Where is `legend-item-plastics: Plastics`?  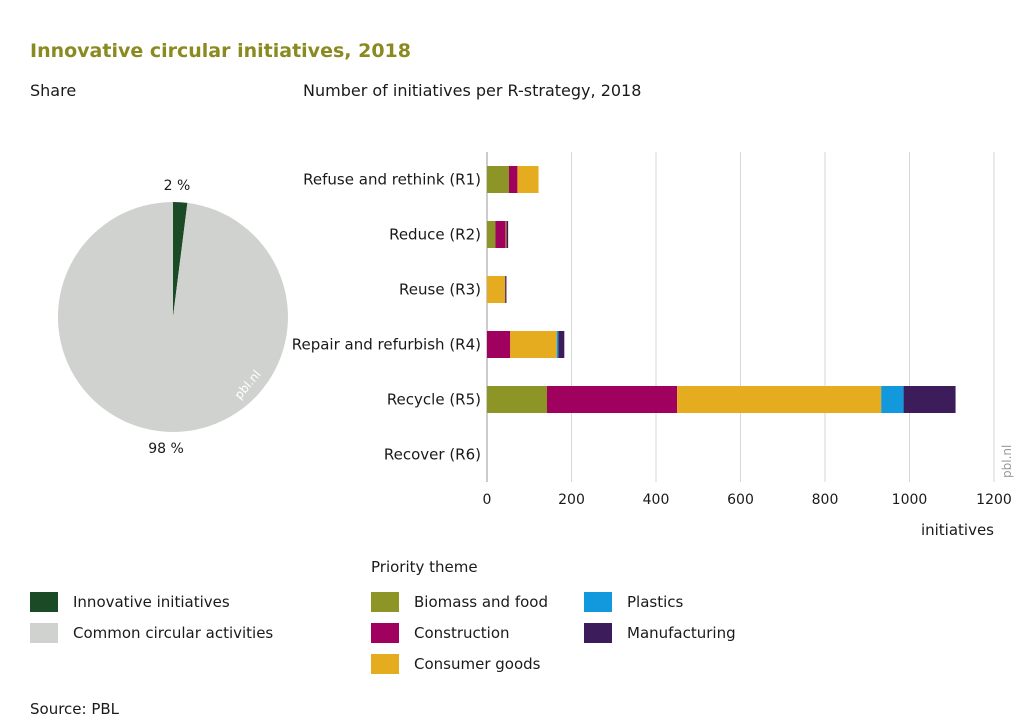
legend-item-plastics: Plastics is located at coordinates (633, 601).